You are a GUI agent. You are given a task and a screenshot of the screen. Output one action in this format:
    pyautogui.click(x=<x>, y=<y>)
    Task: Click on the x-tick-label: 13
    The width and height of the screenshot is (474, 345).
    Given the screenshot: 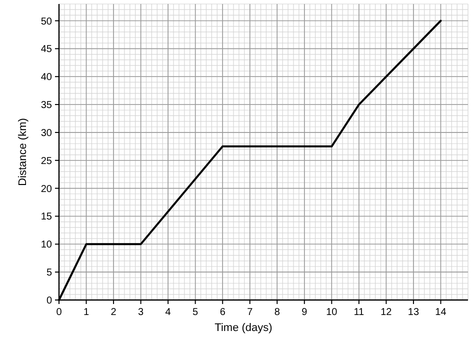 What is the action you would take?
    pyautogui.click(x=414, y=312)
    